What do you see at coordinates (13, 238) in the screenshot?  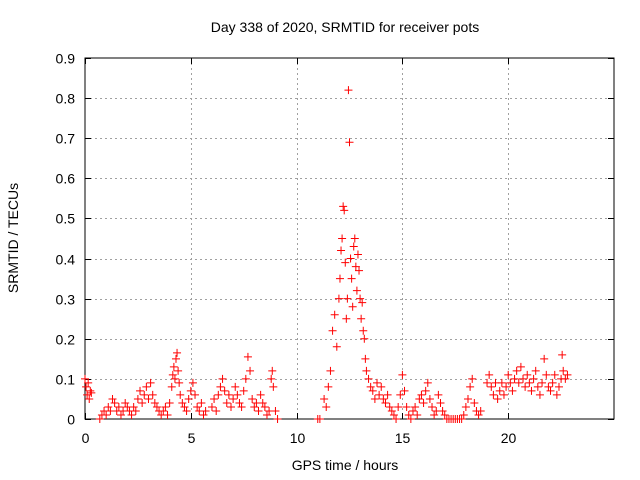 I see `y-axis-label: SRMTID / TECUs` at bounding box center [13, 238].